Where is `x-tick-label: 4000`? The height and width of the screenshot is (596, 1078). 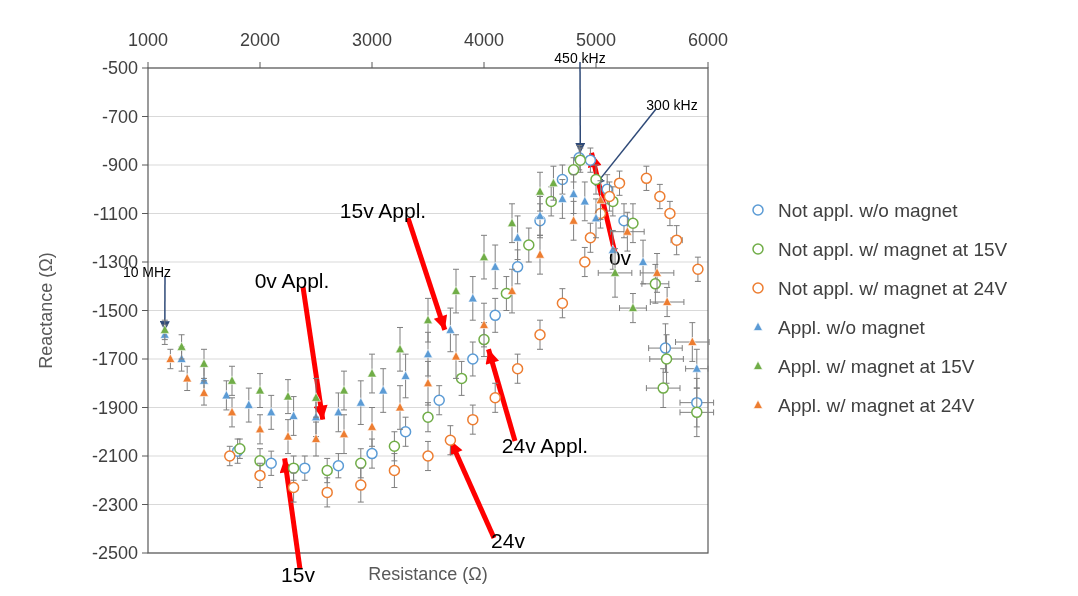 x-tick-label: 4000 is located at coordinates (484, 40).